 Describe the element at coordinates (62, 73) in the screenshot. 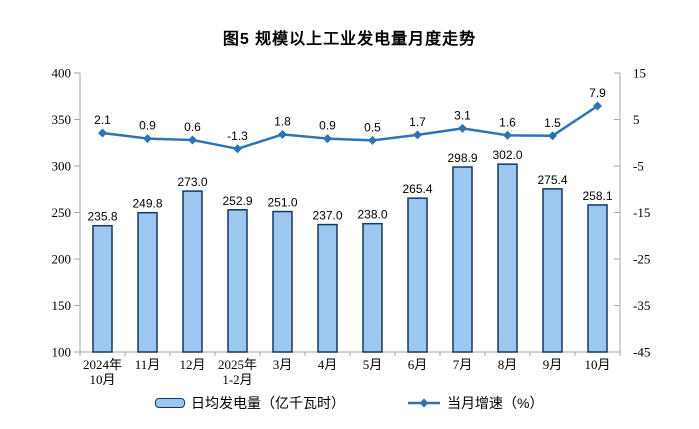

I see `left-axis-tick-label: 400` at that location.